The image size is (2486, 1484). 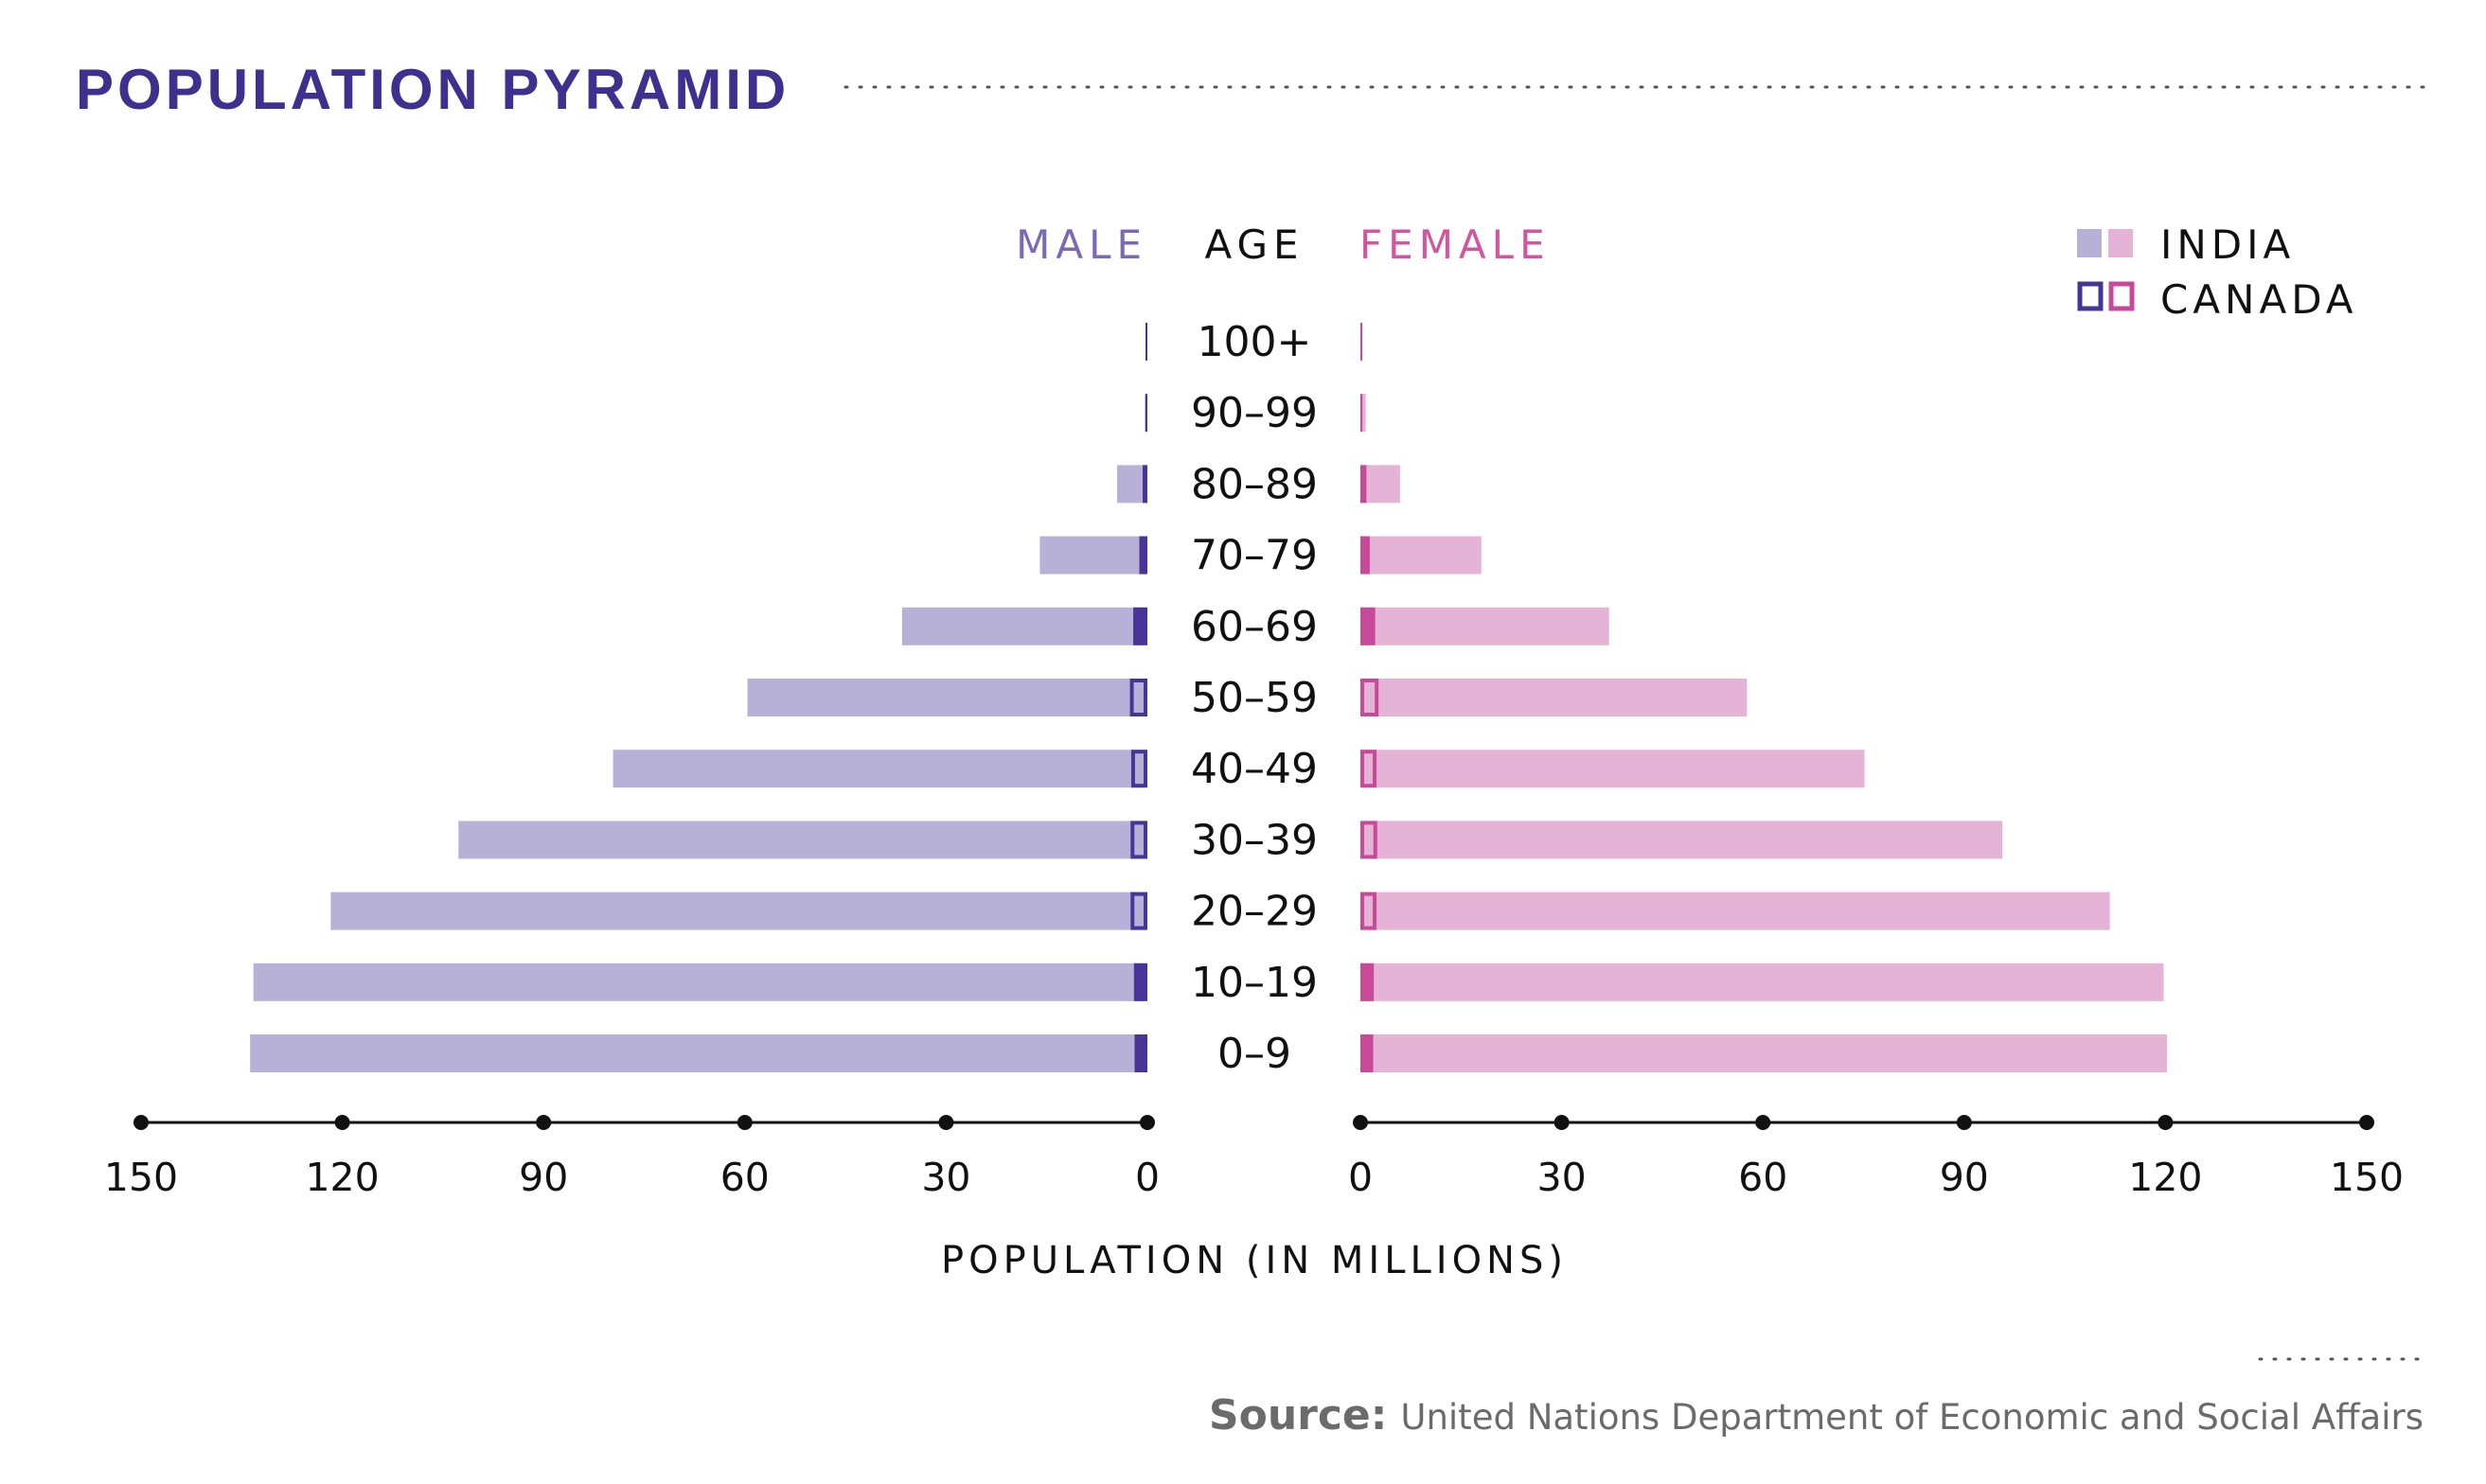 I want to click on female-tick-label-0: 0, so click(x=1360, y=1177).